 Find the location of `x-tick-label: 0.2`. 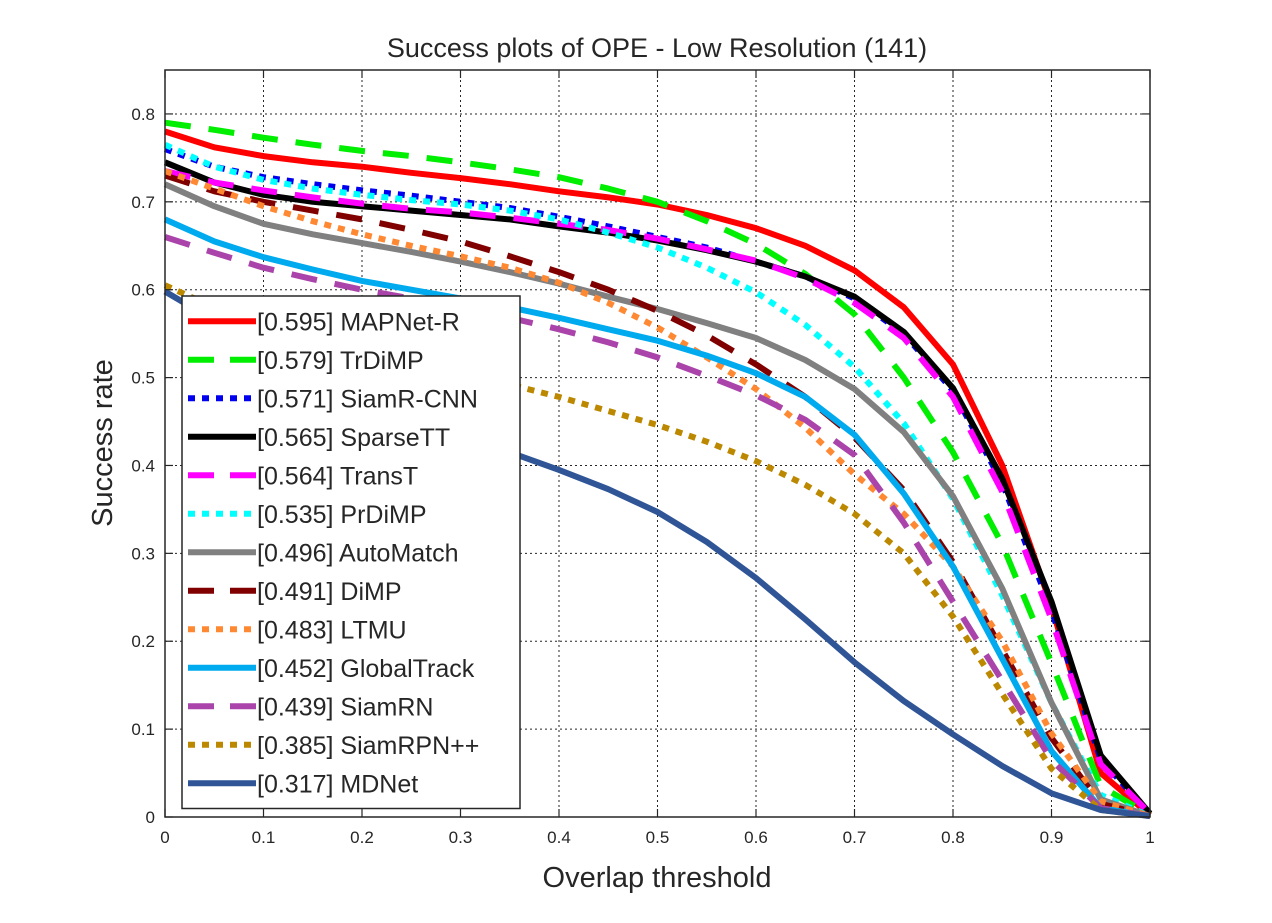

x-tick-label: 0.2 is located at coordinates (362, 837).